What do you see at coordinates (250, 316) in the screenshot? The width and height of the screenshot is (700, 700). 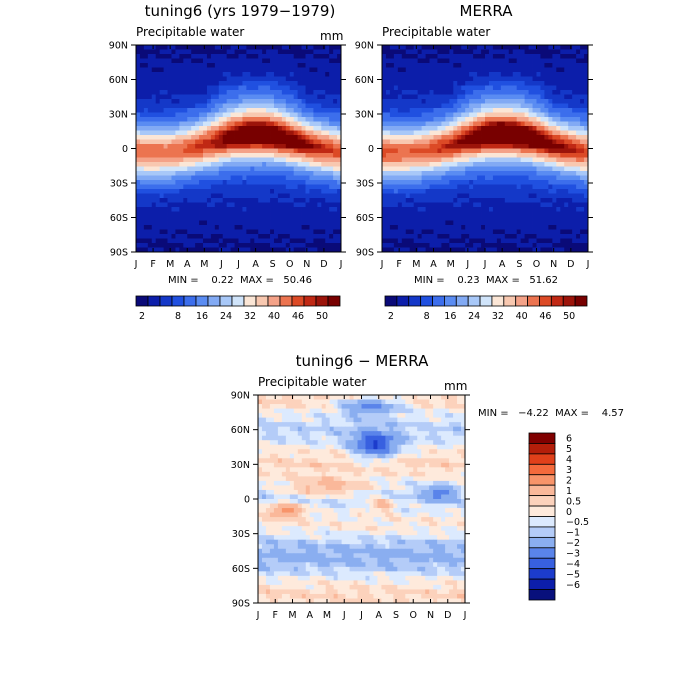 I see `colorbar-label: 32` at bounding box center [250, 316].